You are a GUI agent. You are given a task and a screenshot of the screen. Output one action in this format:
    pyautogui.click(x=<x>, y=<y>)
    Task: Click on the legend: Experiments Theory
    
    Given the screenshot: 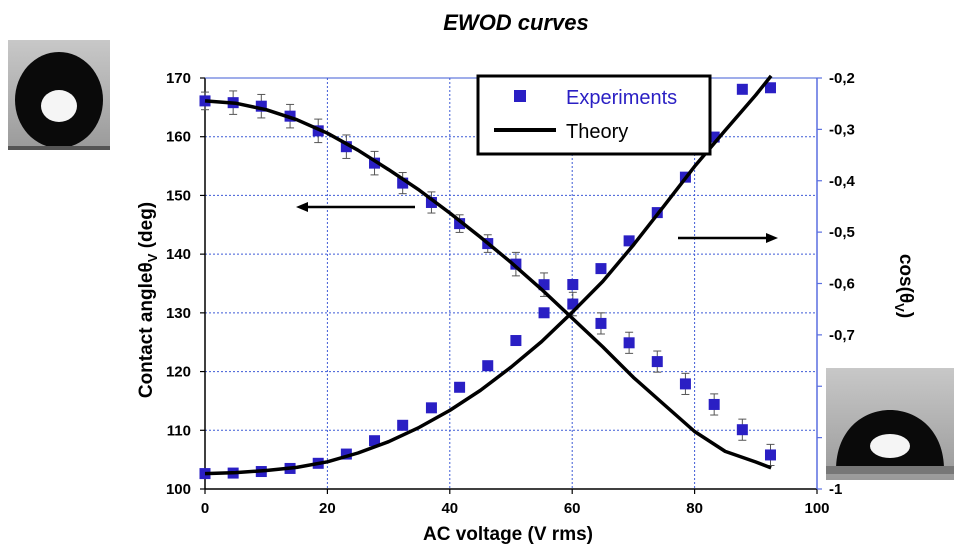 What is the action you would take?
    pyautogui.click(x=594, y=115)
    